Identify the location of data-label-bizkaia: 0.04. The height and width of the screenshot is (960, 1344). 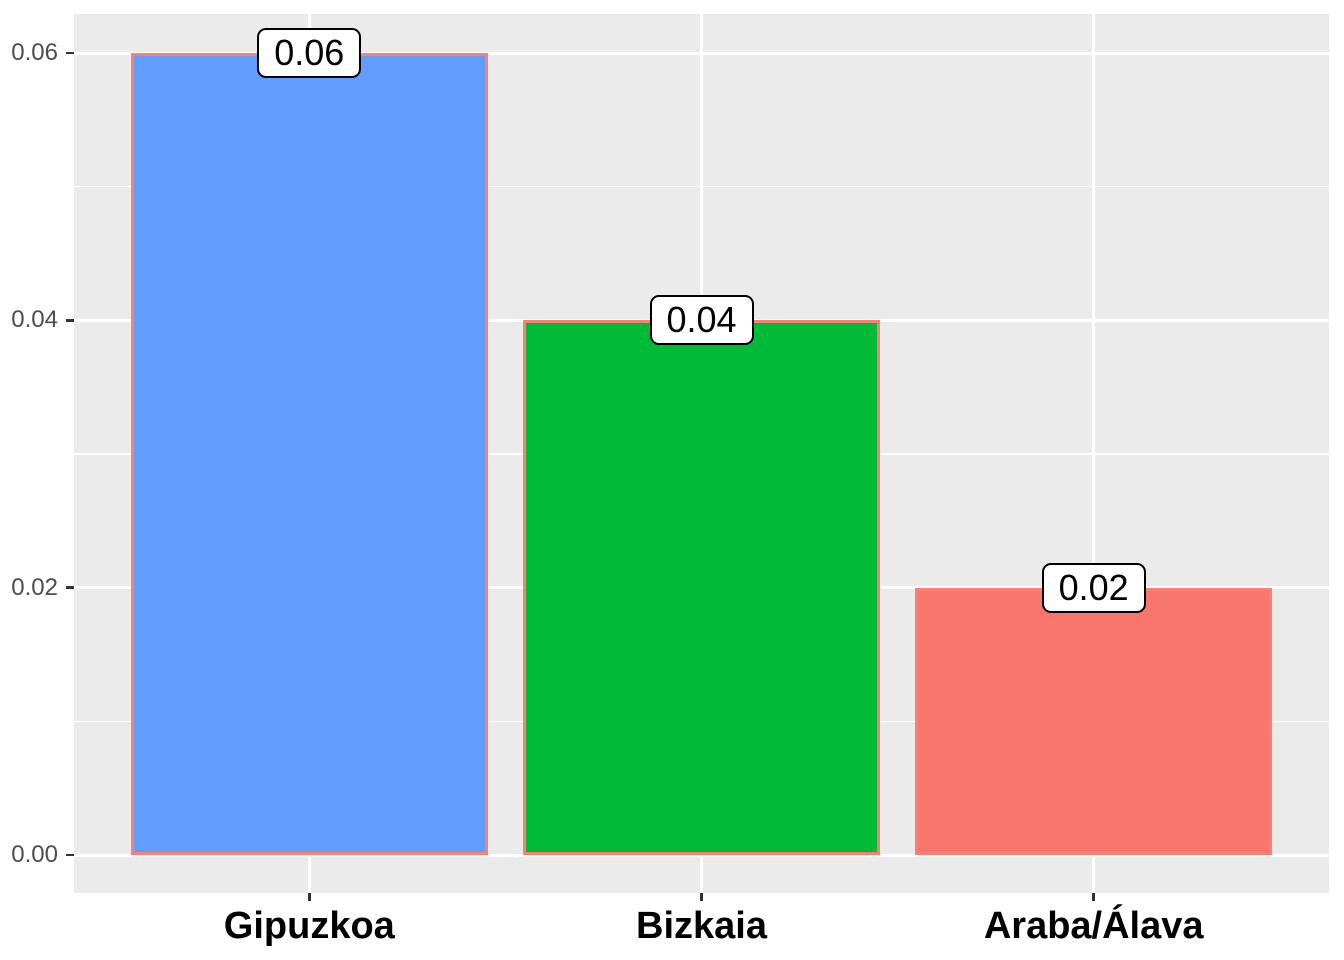
(701, 320).